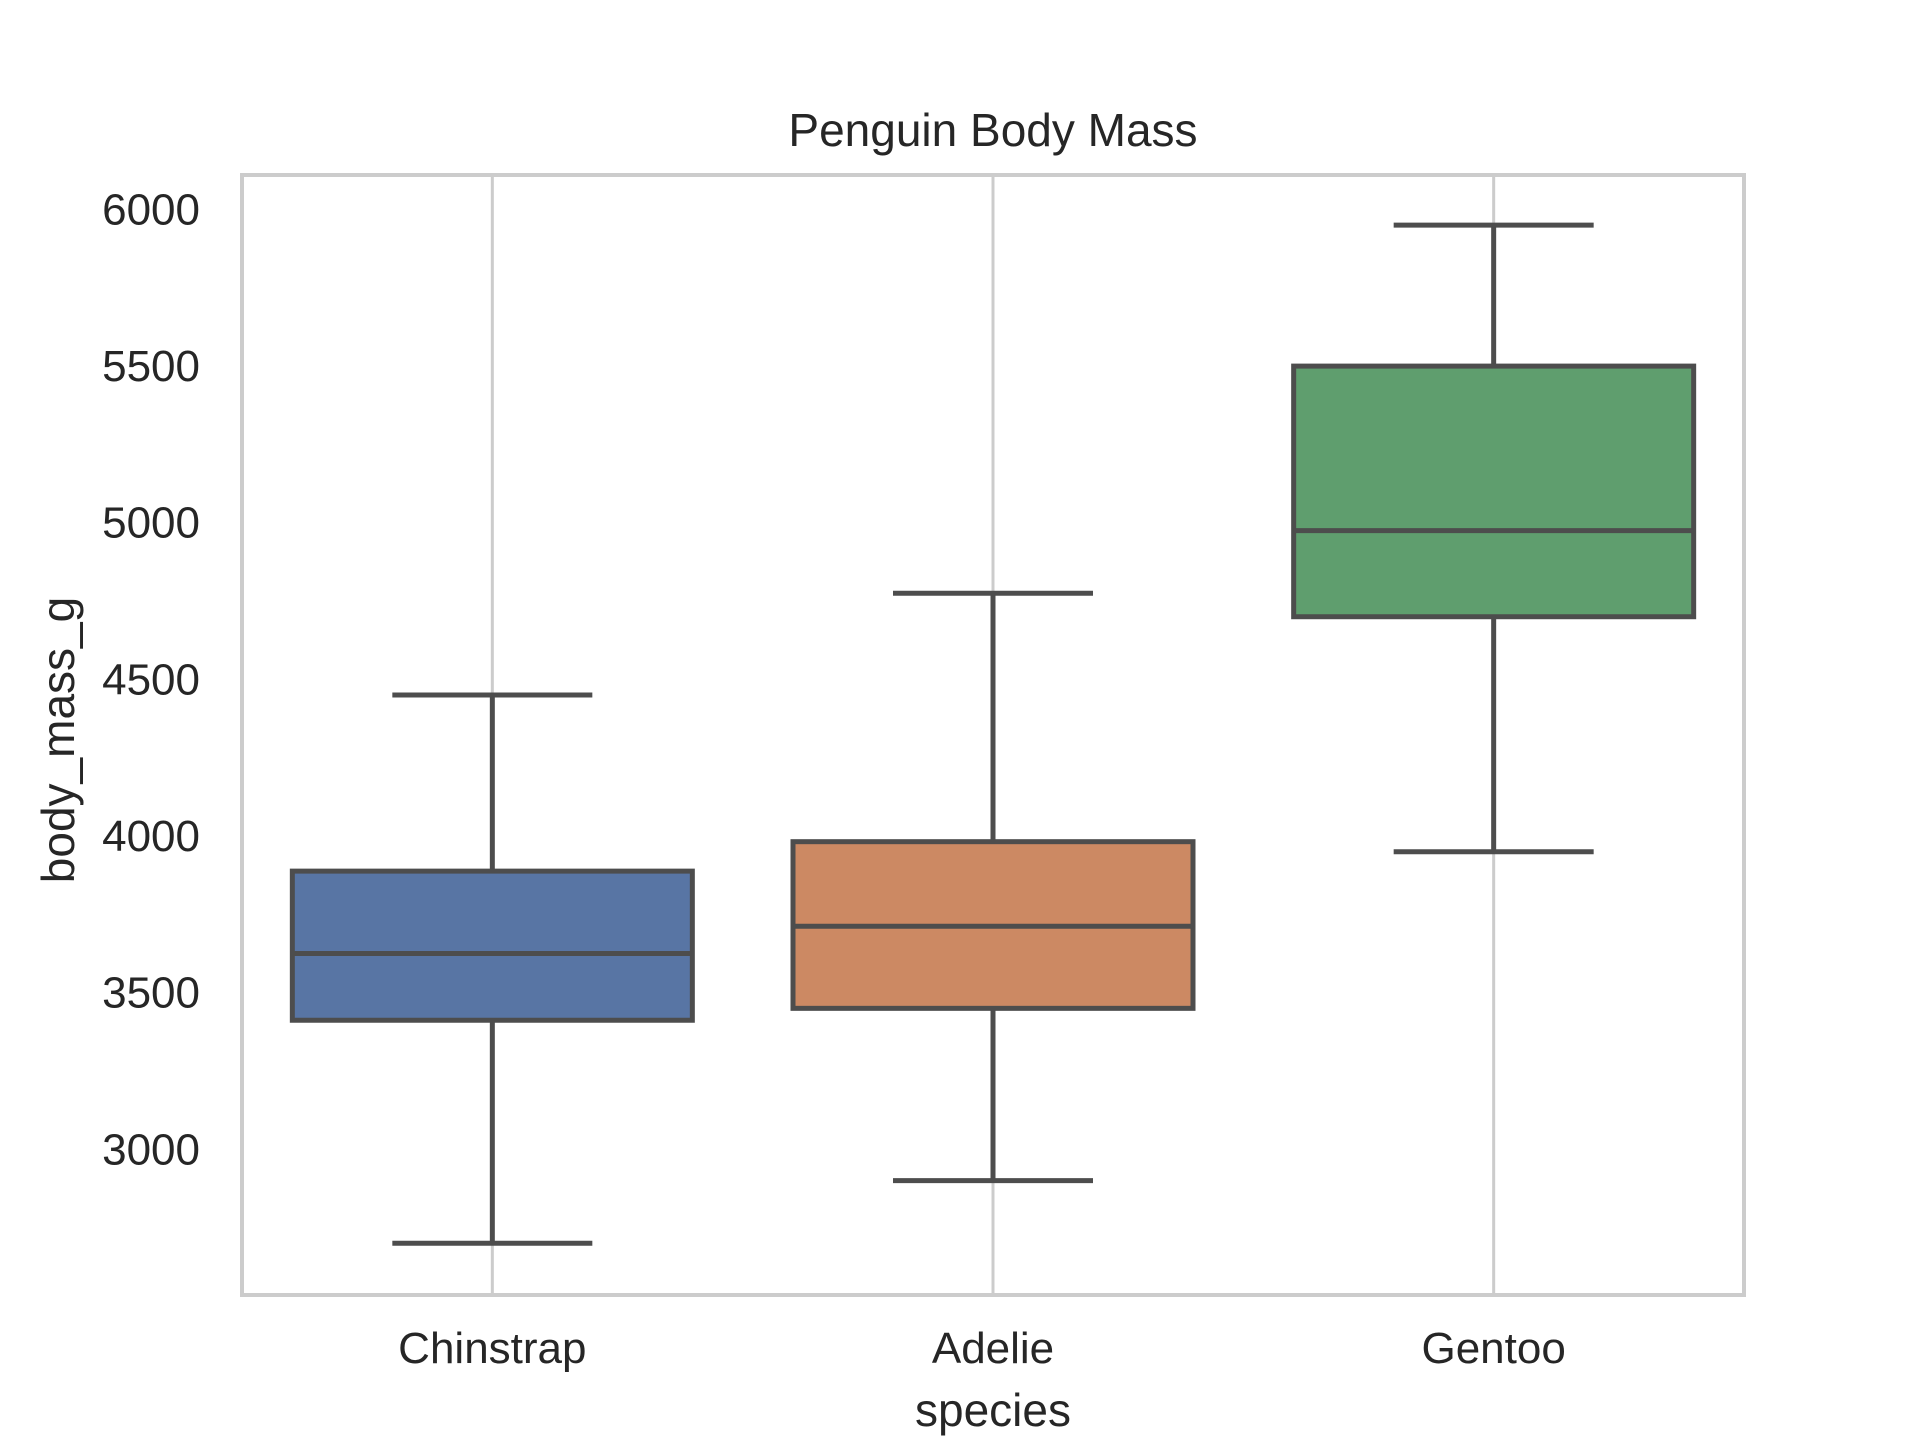  I want to click on y-tick-label: 4500, so click(151, 679).